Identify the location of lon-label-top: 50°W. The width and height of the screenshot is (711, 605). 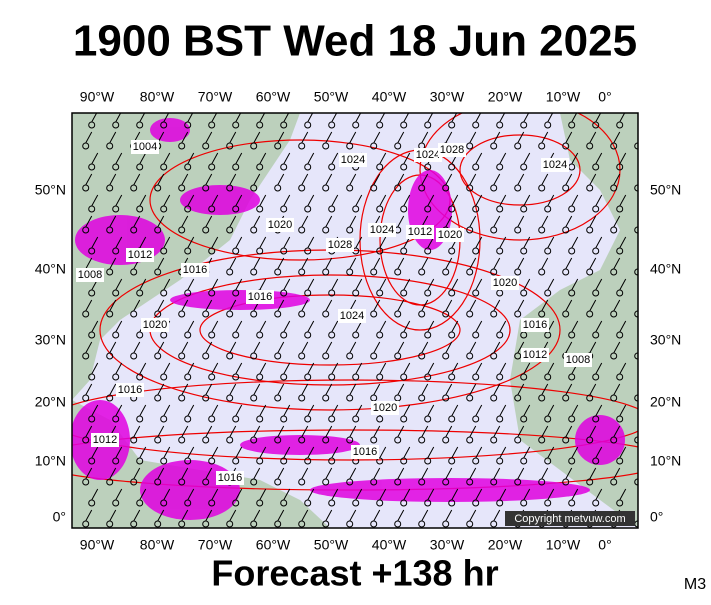
(331, 97).